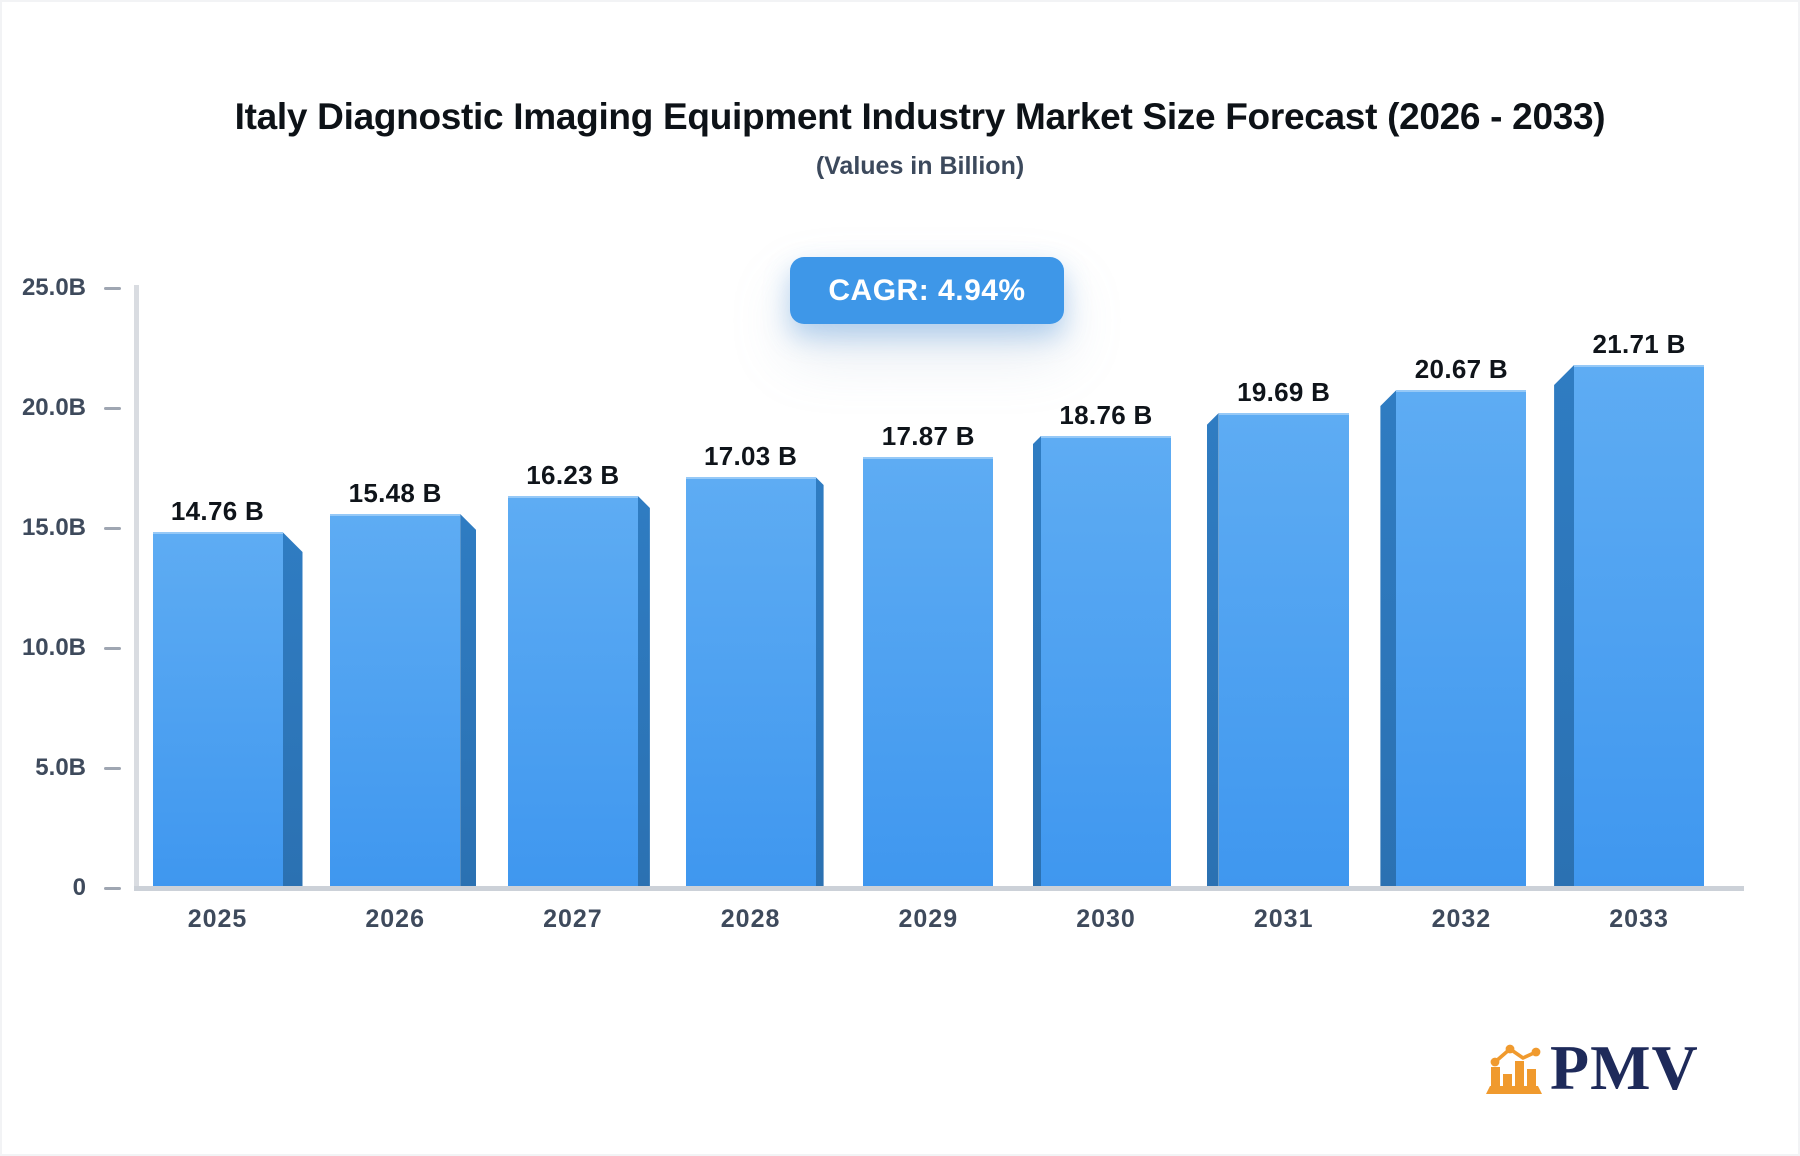 The width and height of the screenshot is (1800, 1156). Describe the element at coordinates (939, 888) in the screenshot. I see `x-axis-line` at that location.